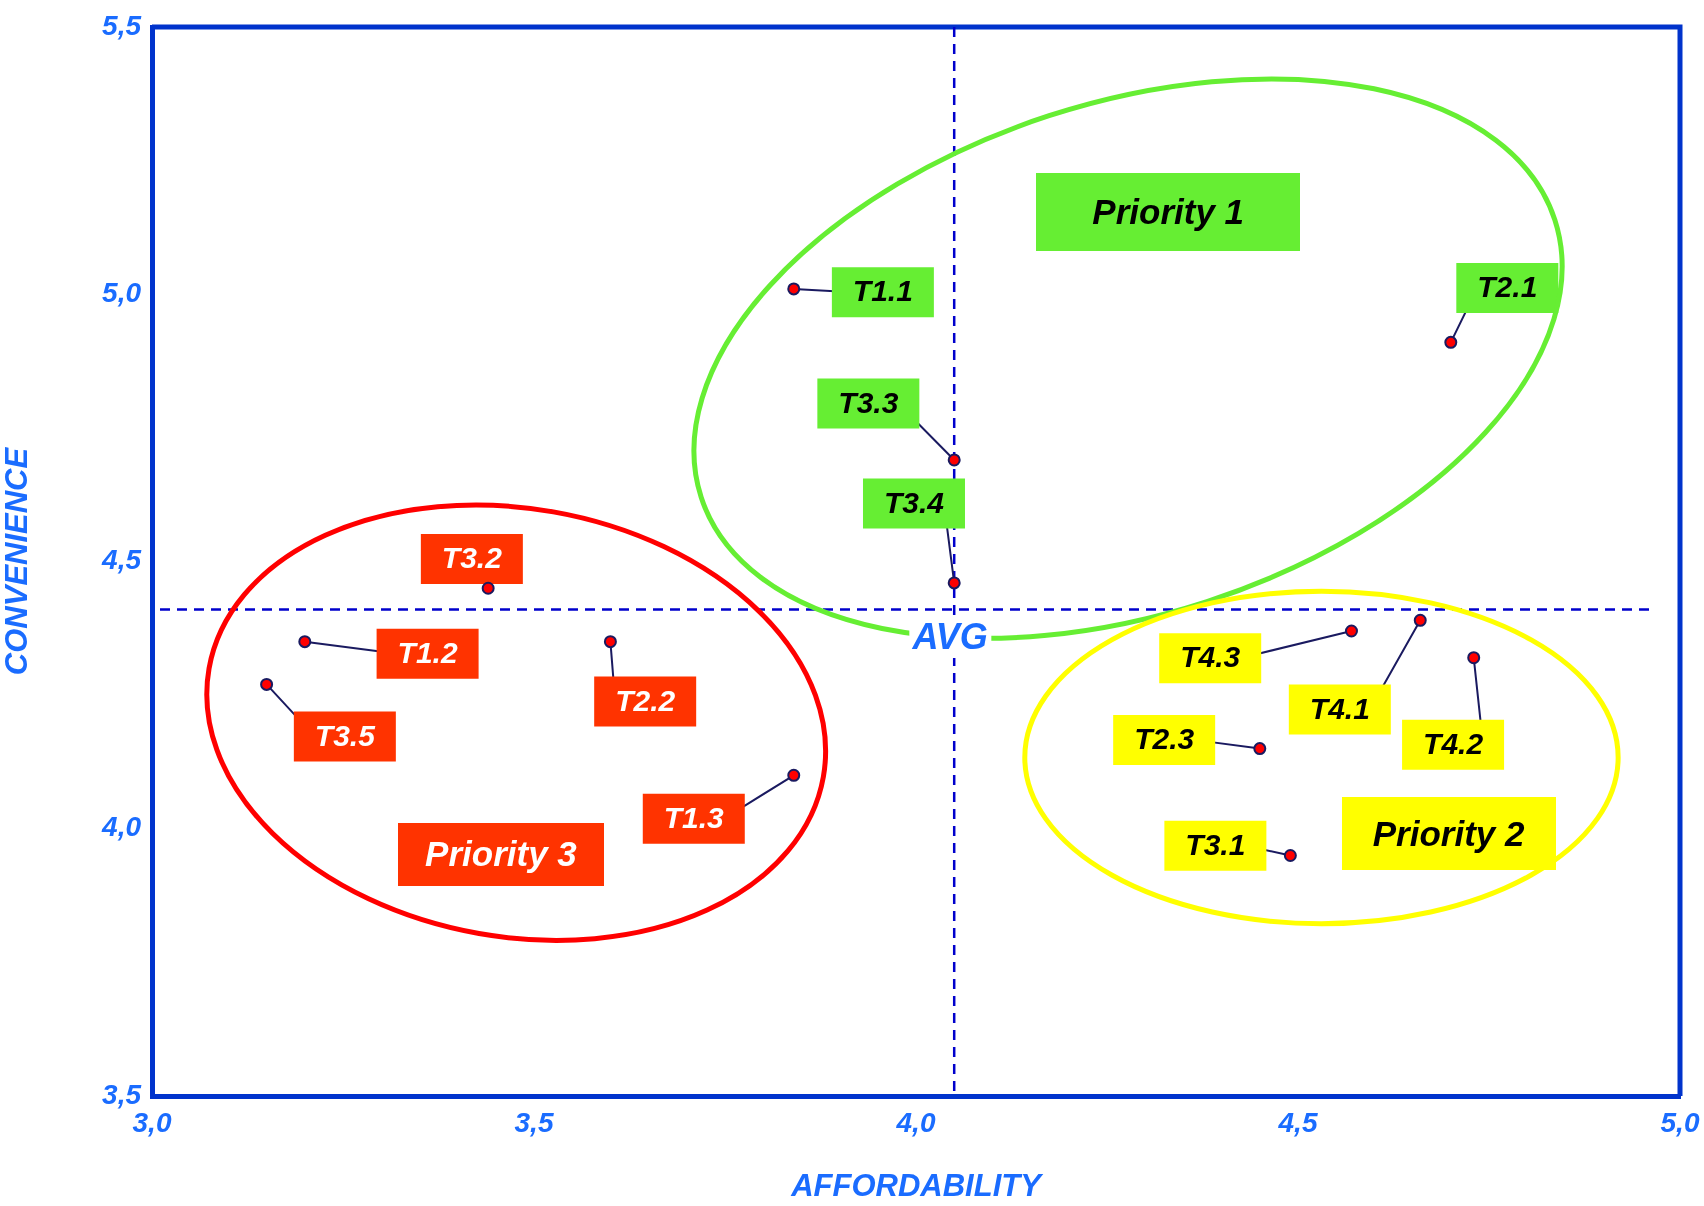 This screenshot has height=1206, width=1704. I want to click on annotation: T3.4, so click(914, 502).